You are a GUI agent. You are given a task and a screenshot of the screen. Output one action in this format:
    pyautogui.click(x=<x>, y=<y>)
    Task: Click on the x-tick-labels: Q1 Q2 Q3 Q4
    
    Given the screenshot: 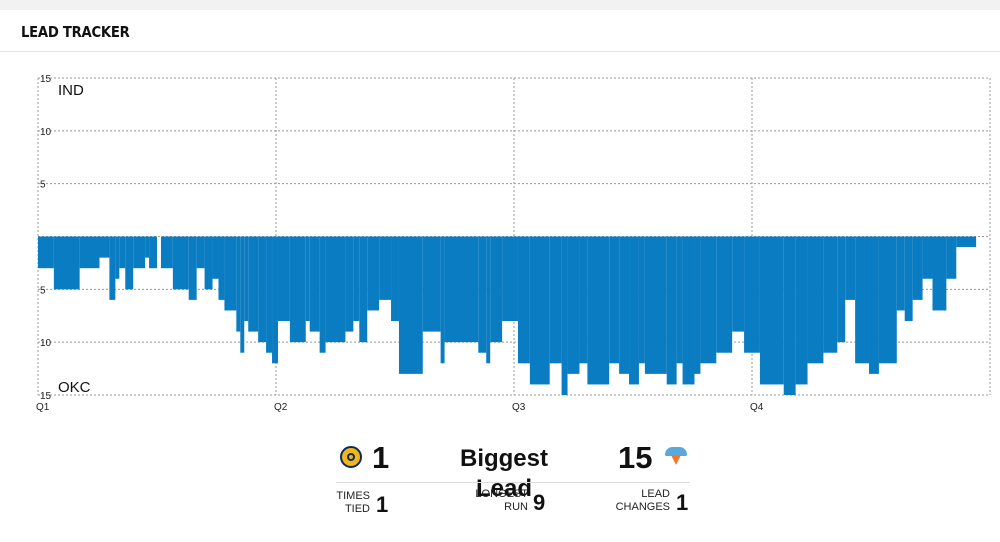 What is the action you would take?
    pyautogui.click(x=400, y=407)
    